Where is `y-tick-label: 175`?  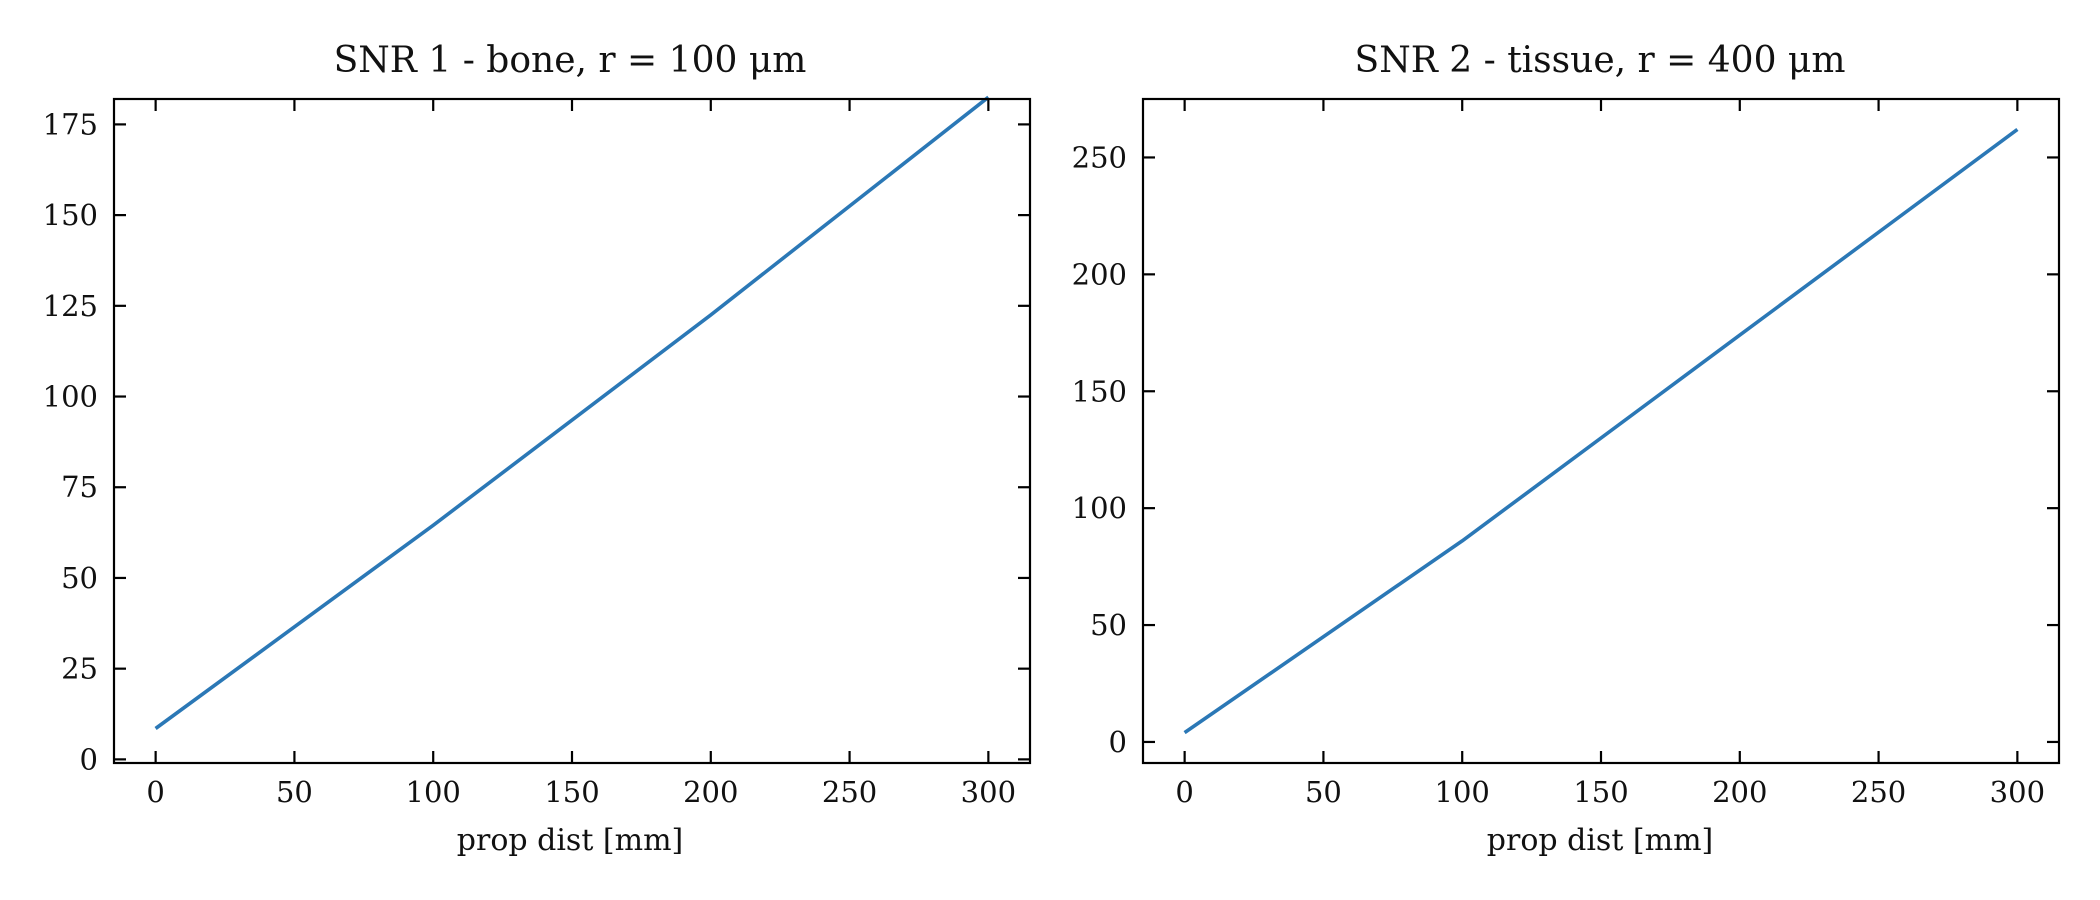
y-tick-label: 175 is located at coordinates (70, 124).